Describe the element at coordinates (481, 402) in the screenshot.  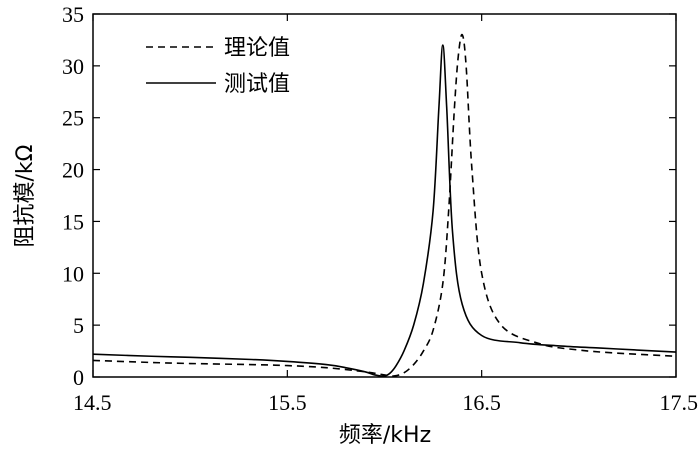
I see `x-tick-label-2: 16.5` at that location.